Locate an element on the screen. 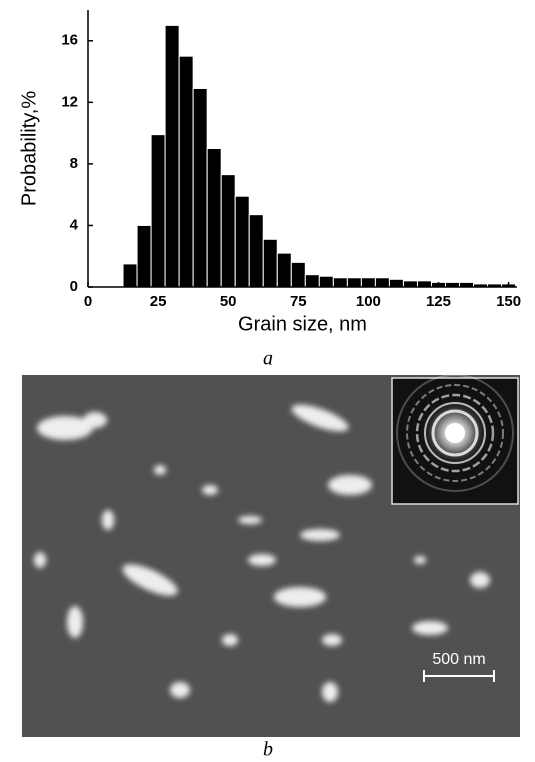  x-tick-label: 25 is located at coordinates (158, 301).